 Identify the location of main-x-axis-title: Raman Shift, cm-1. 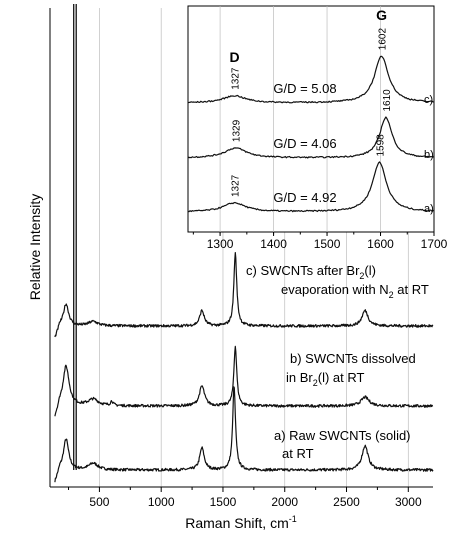
(241, 522).